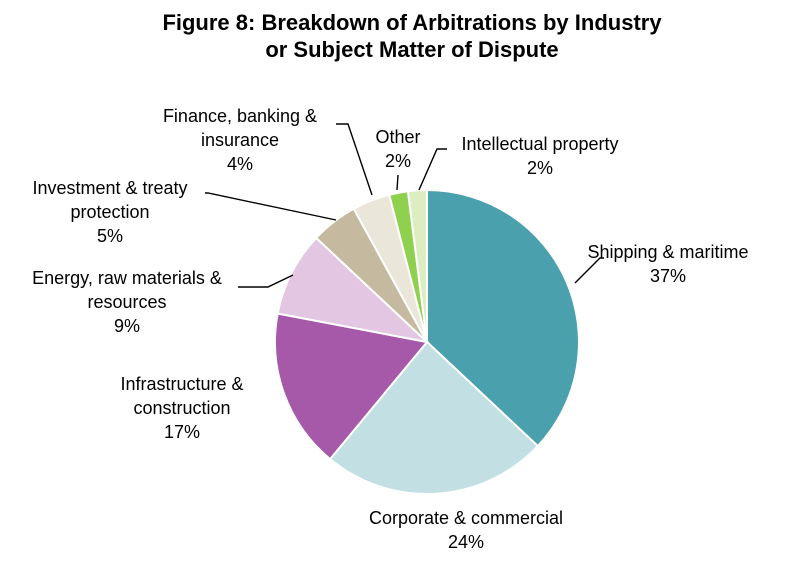  Describe the element at coordinates (667, 252) in the screenshot. I see `slice-name-label: Shipping & maritime` at that location.